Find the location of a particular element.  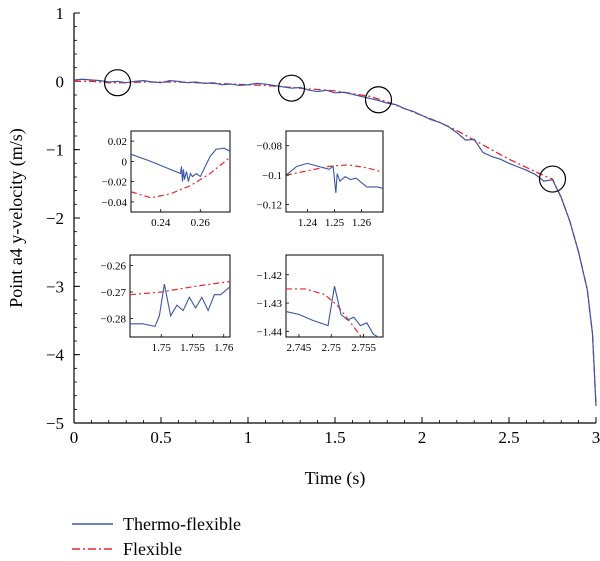

inset-y-tick-label: −1.43 is located at coordinates (270, 304).